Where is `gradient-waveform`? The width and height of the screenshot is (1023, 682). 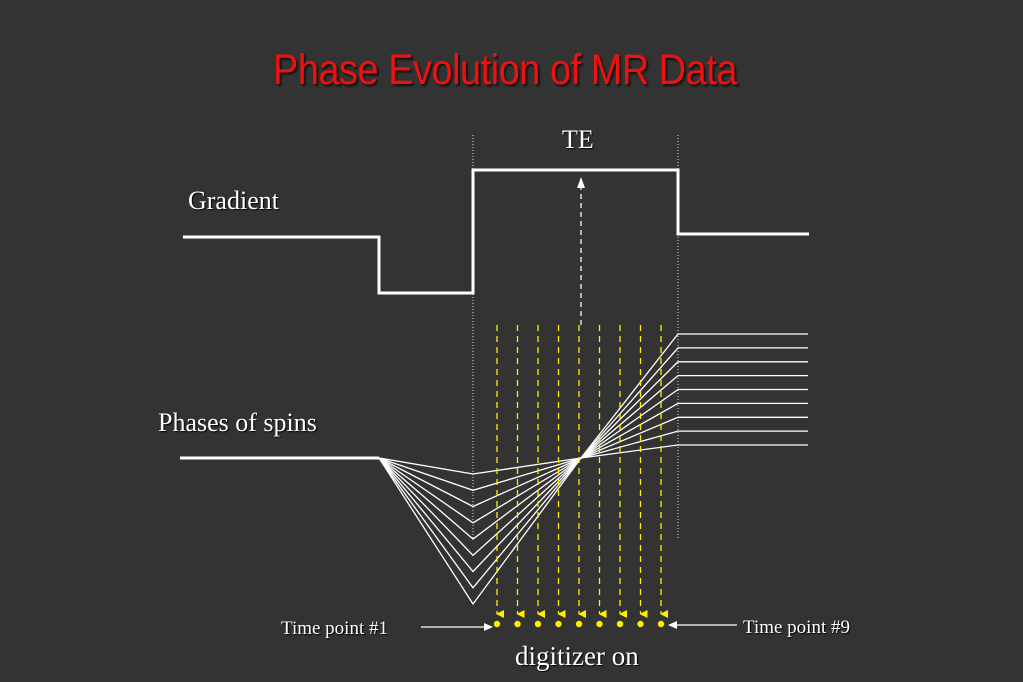
gradient-waveform is located at coordinates (496, 231).